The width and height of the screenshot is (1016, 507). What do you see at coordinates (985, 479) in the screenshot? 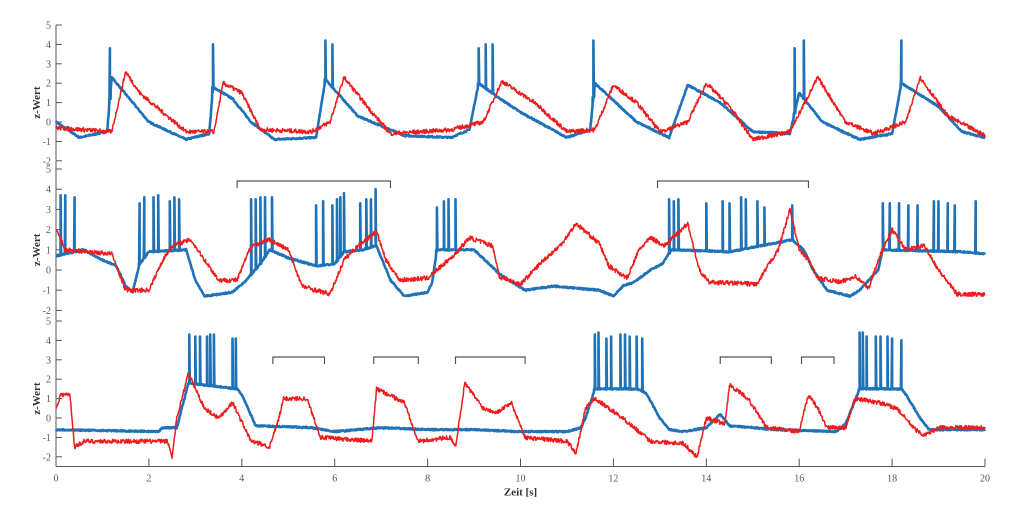
I see `x-tick-label: 20` at bounding box center [985, 479].